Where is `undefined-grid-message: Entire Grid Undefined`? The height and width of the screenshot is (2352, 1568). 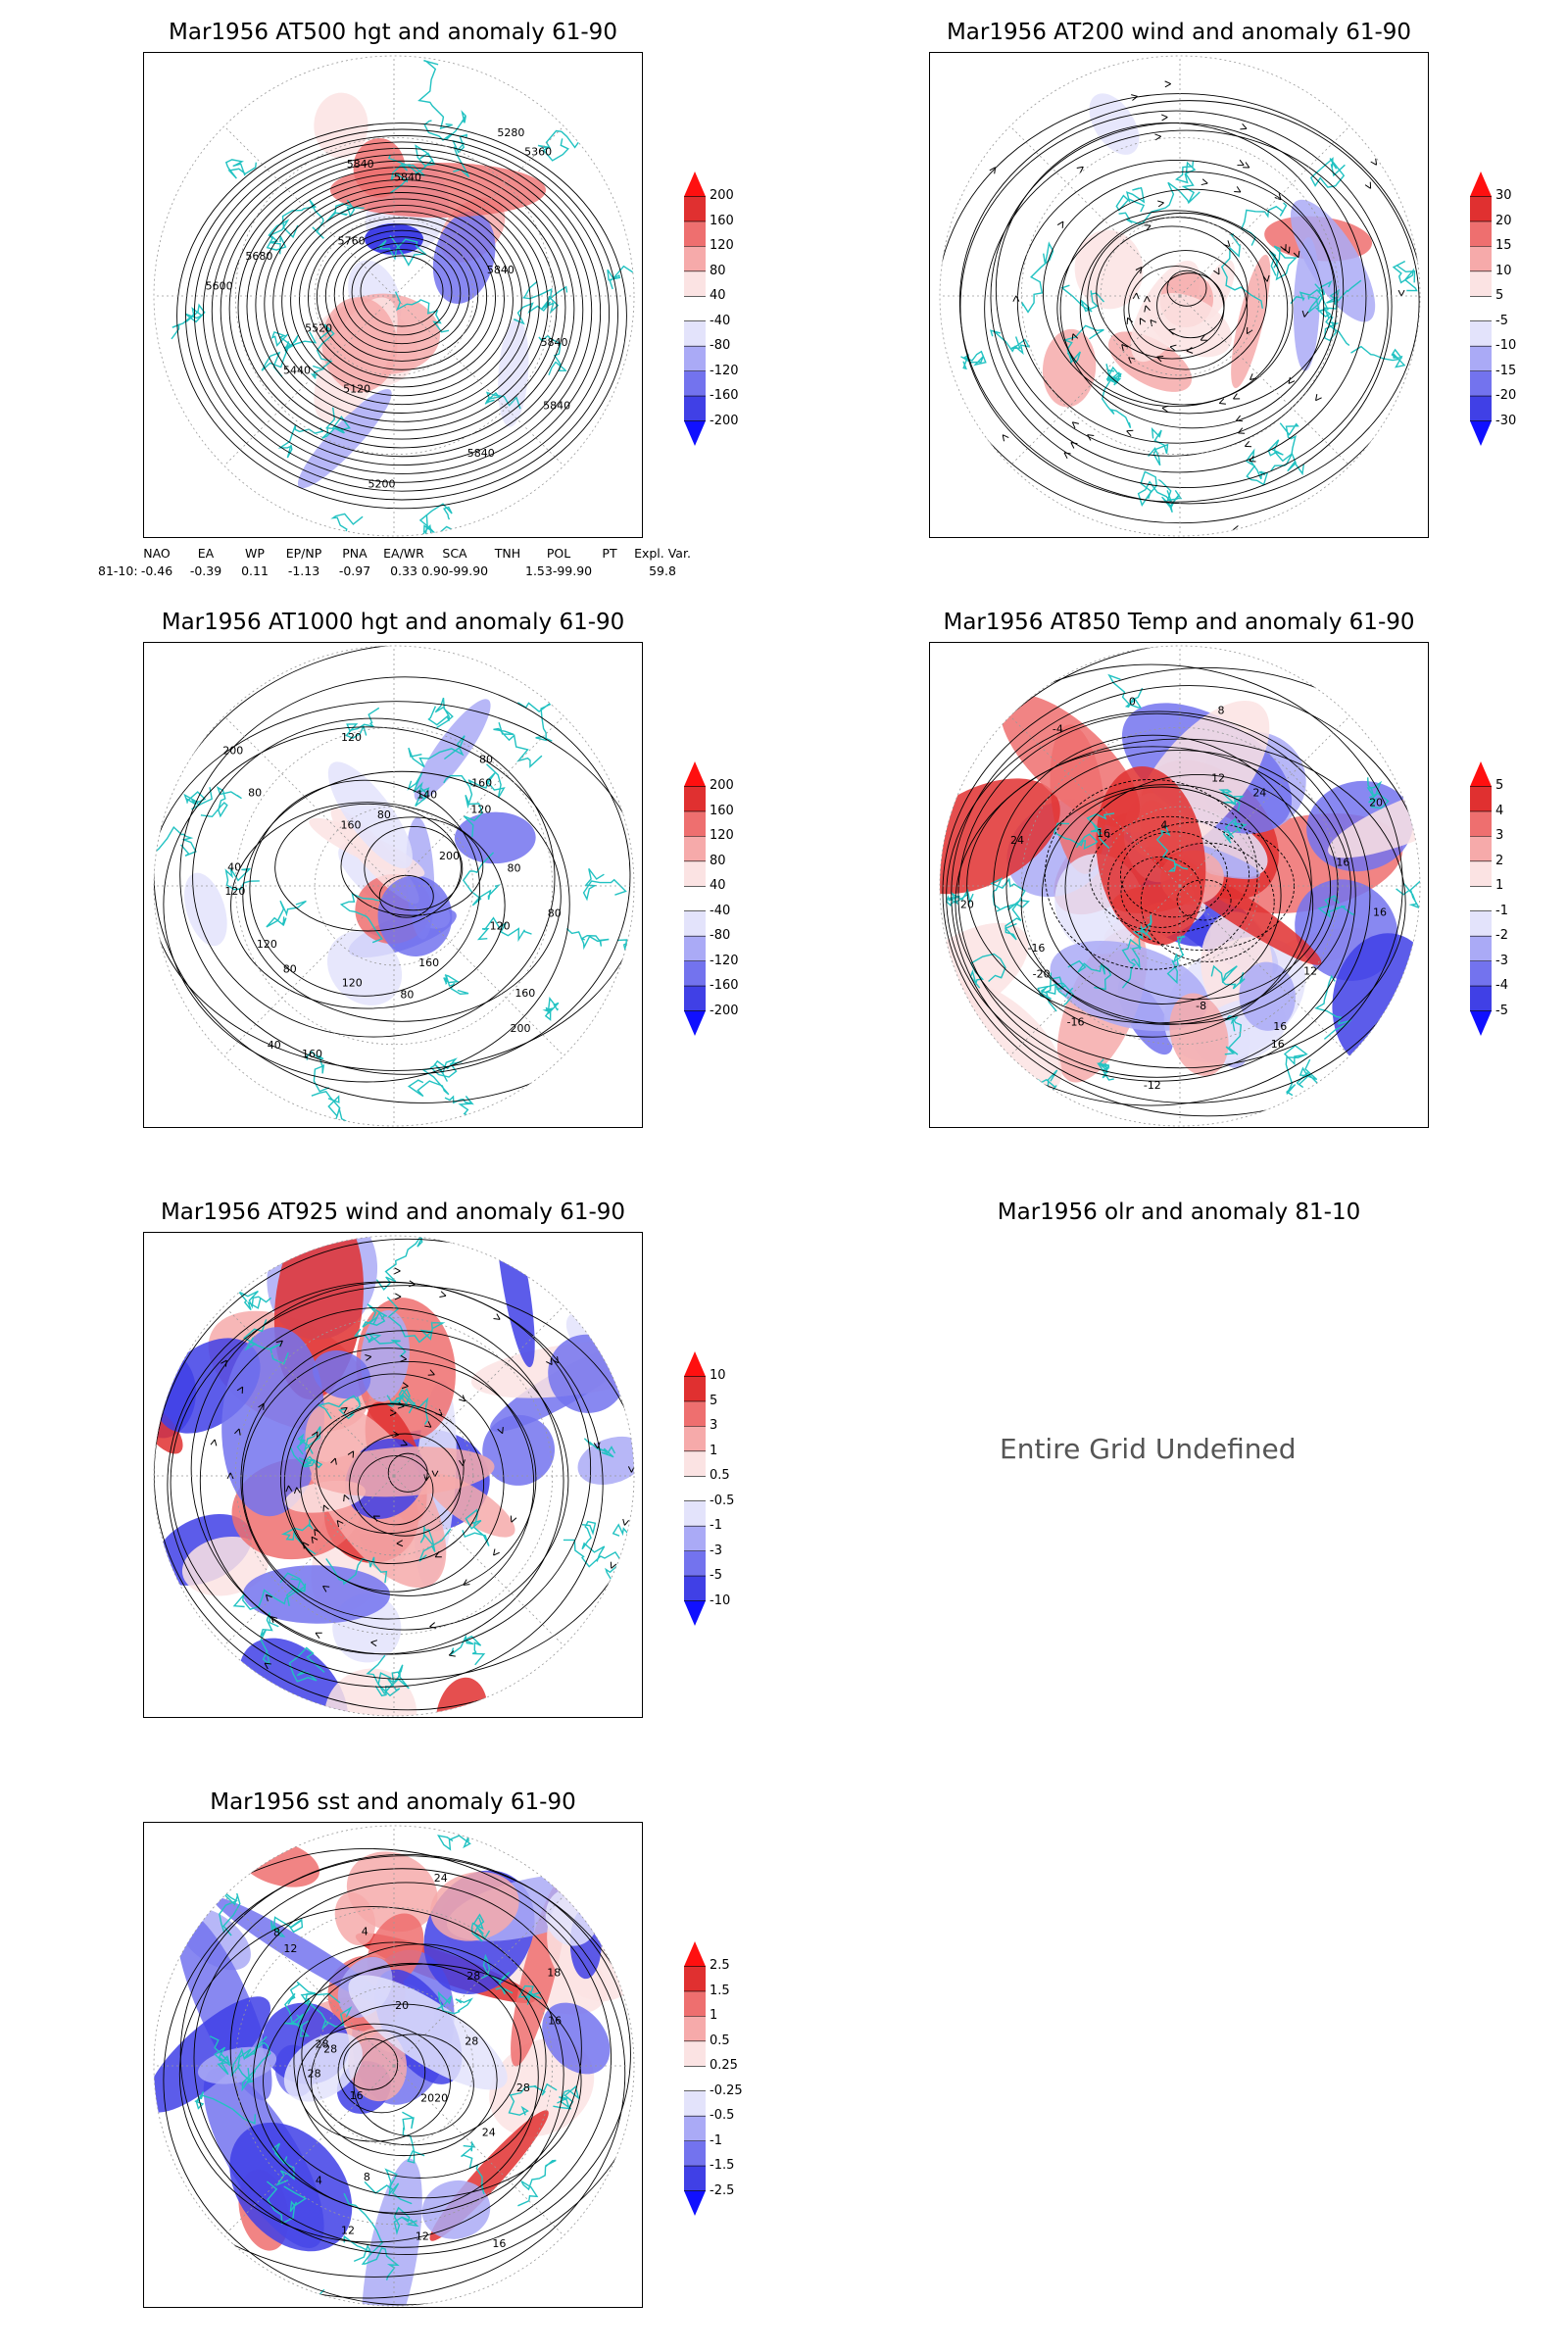
undefined-grid-message: Entire Grid Undefined is located at coordinates (1148, 1449).